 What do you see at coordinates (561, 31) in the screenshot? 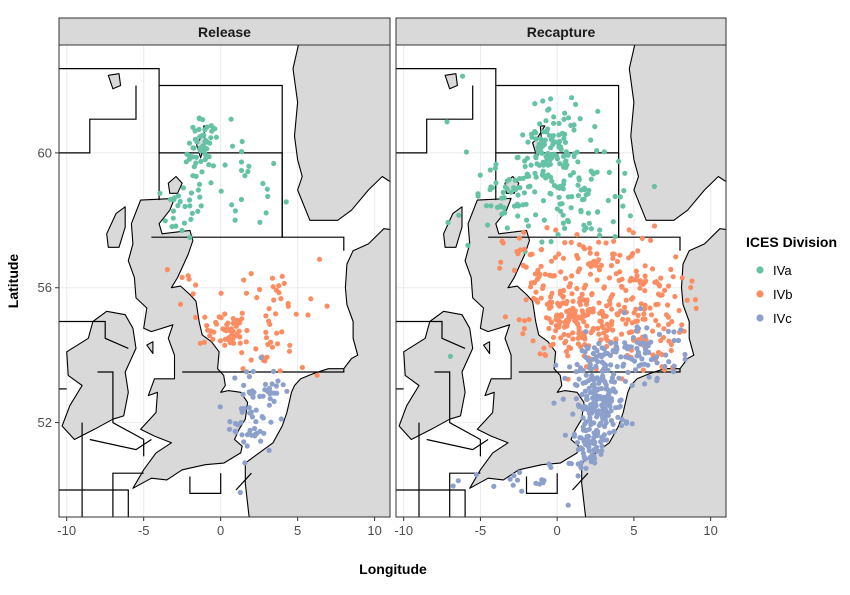
I see `strip-recapture` at bounding box center [561, 31].